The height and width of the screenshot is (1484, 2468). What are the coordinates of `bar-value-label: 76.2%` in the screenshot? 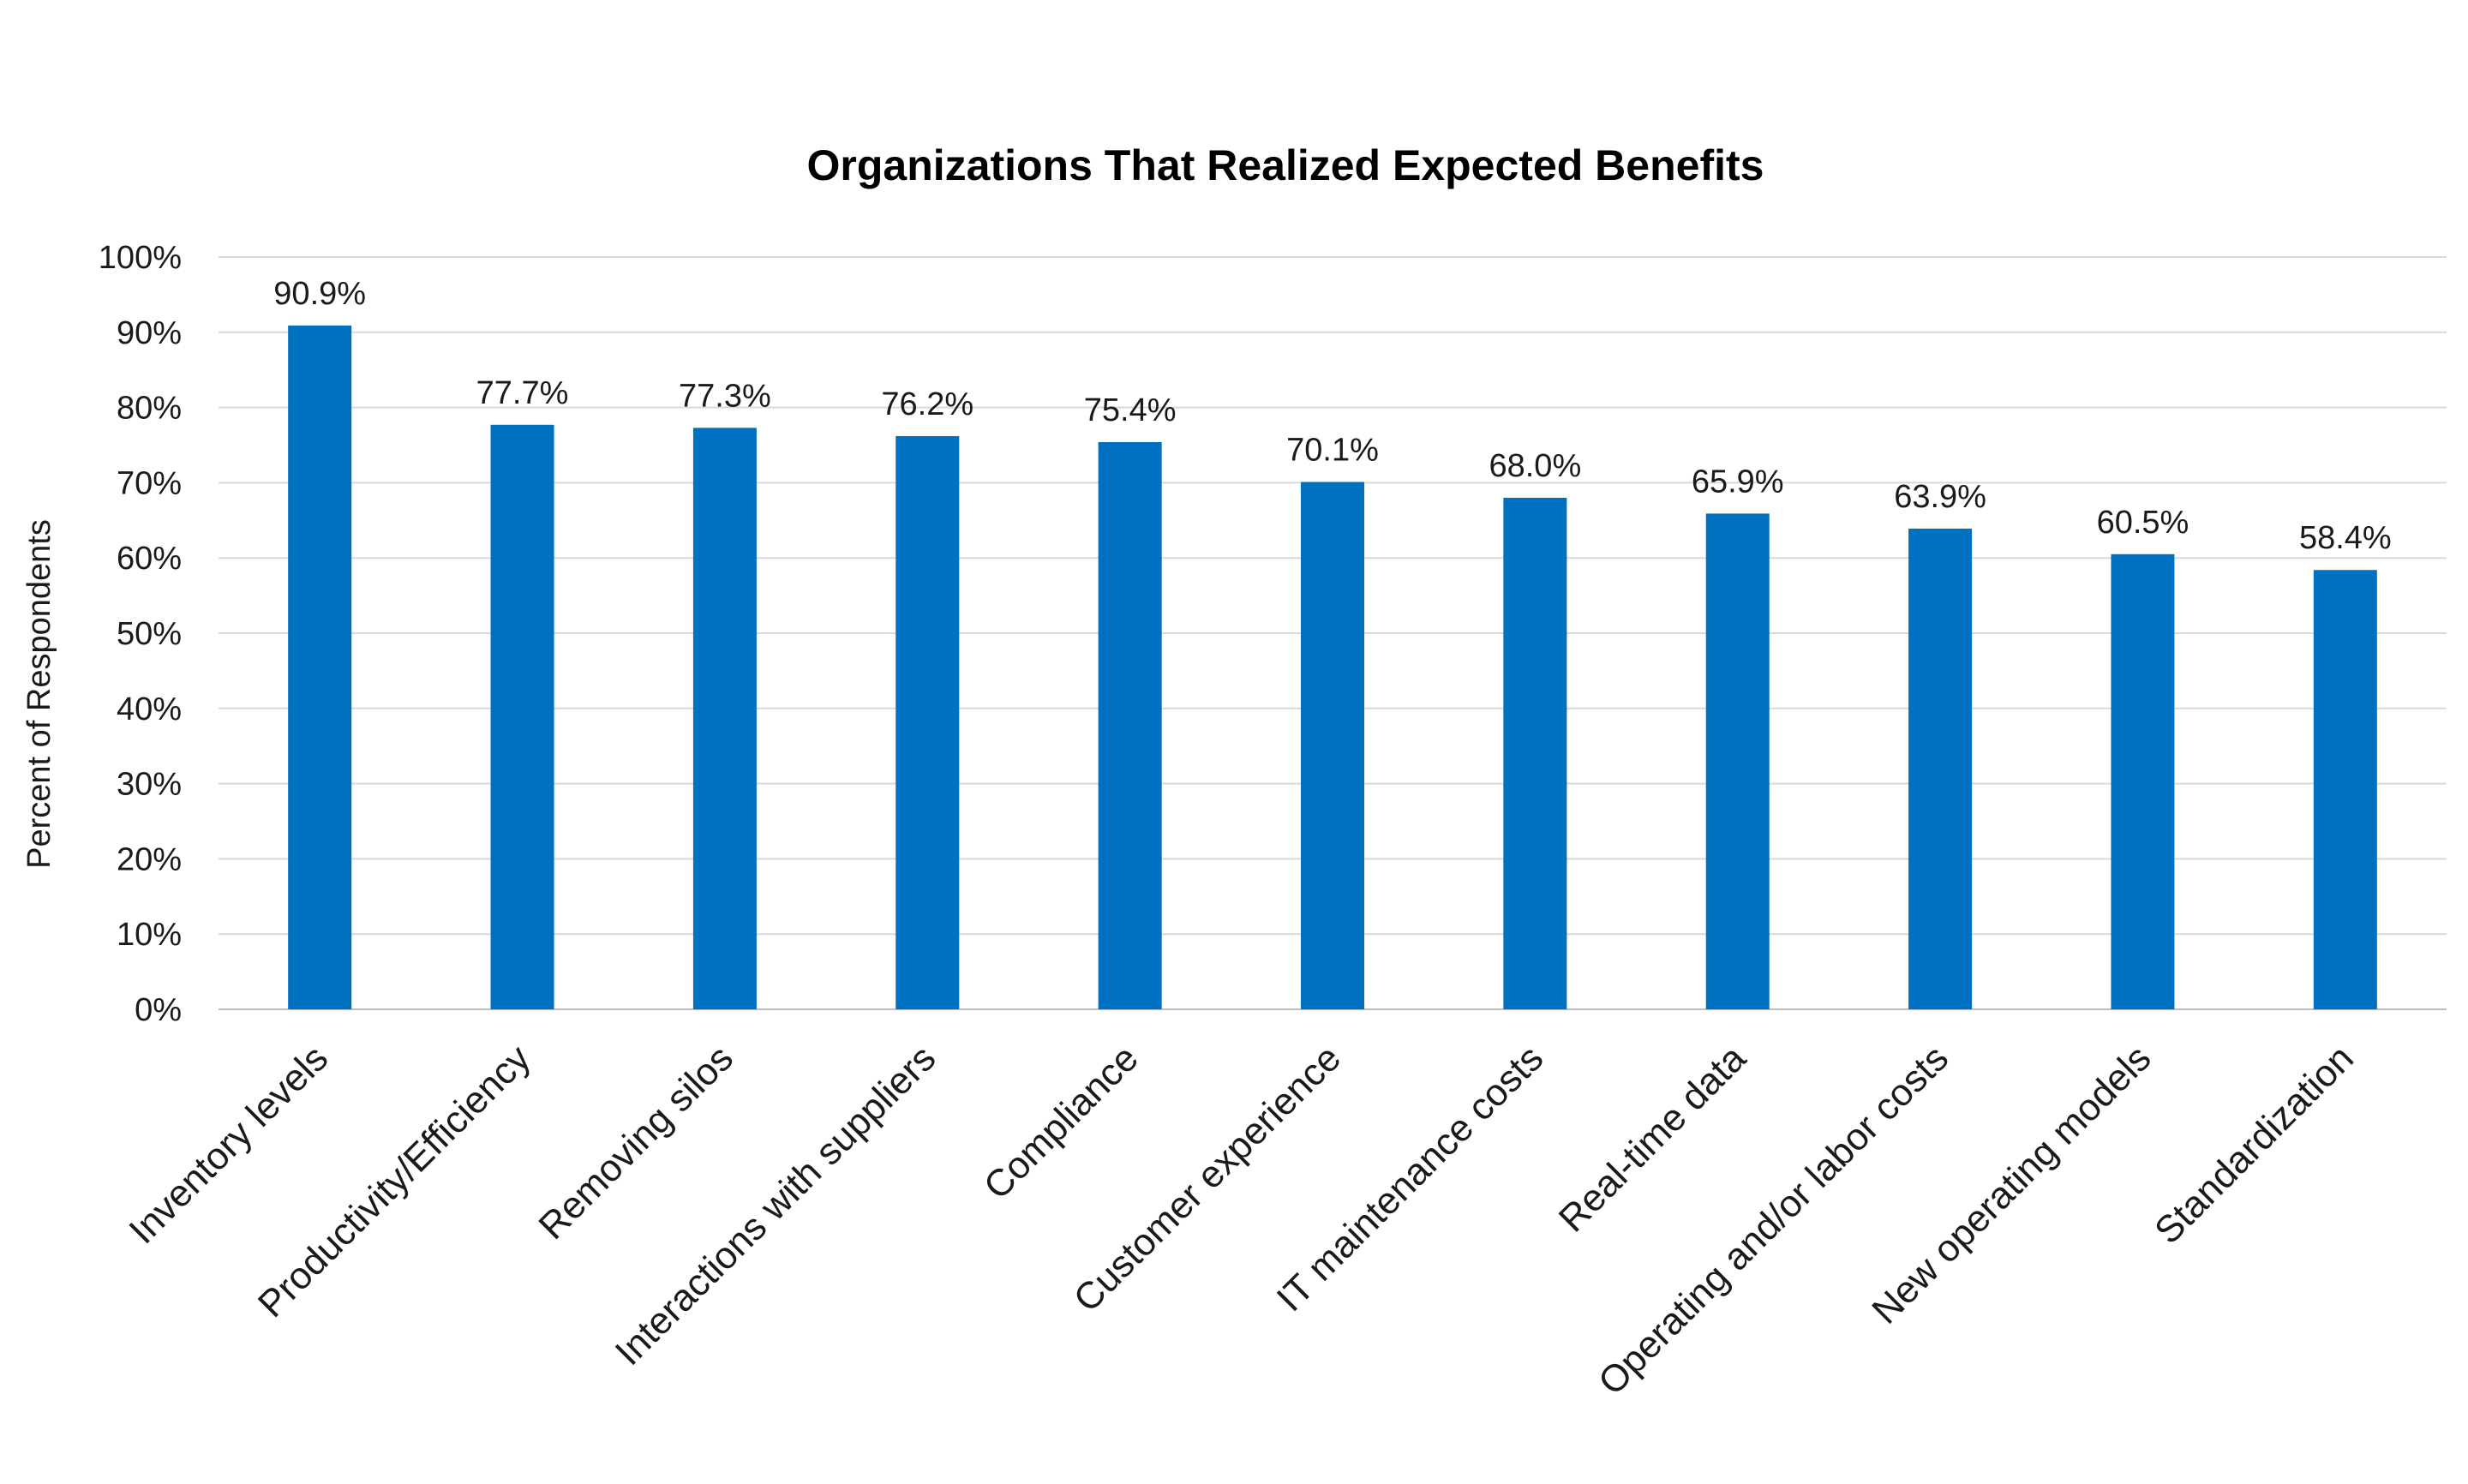 It's located at (927, 404).